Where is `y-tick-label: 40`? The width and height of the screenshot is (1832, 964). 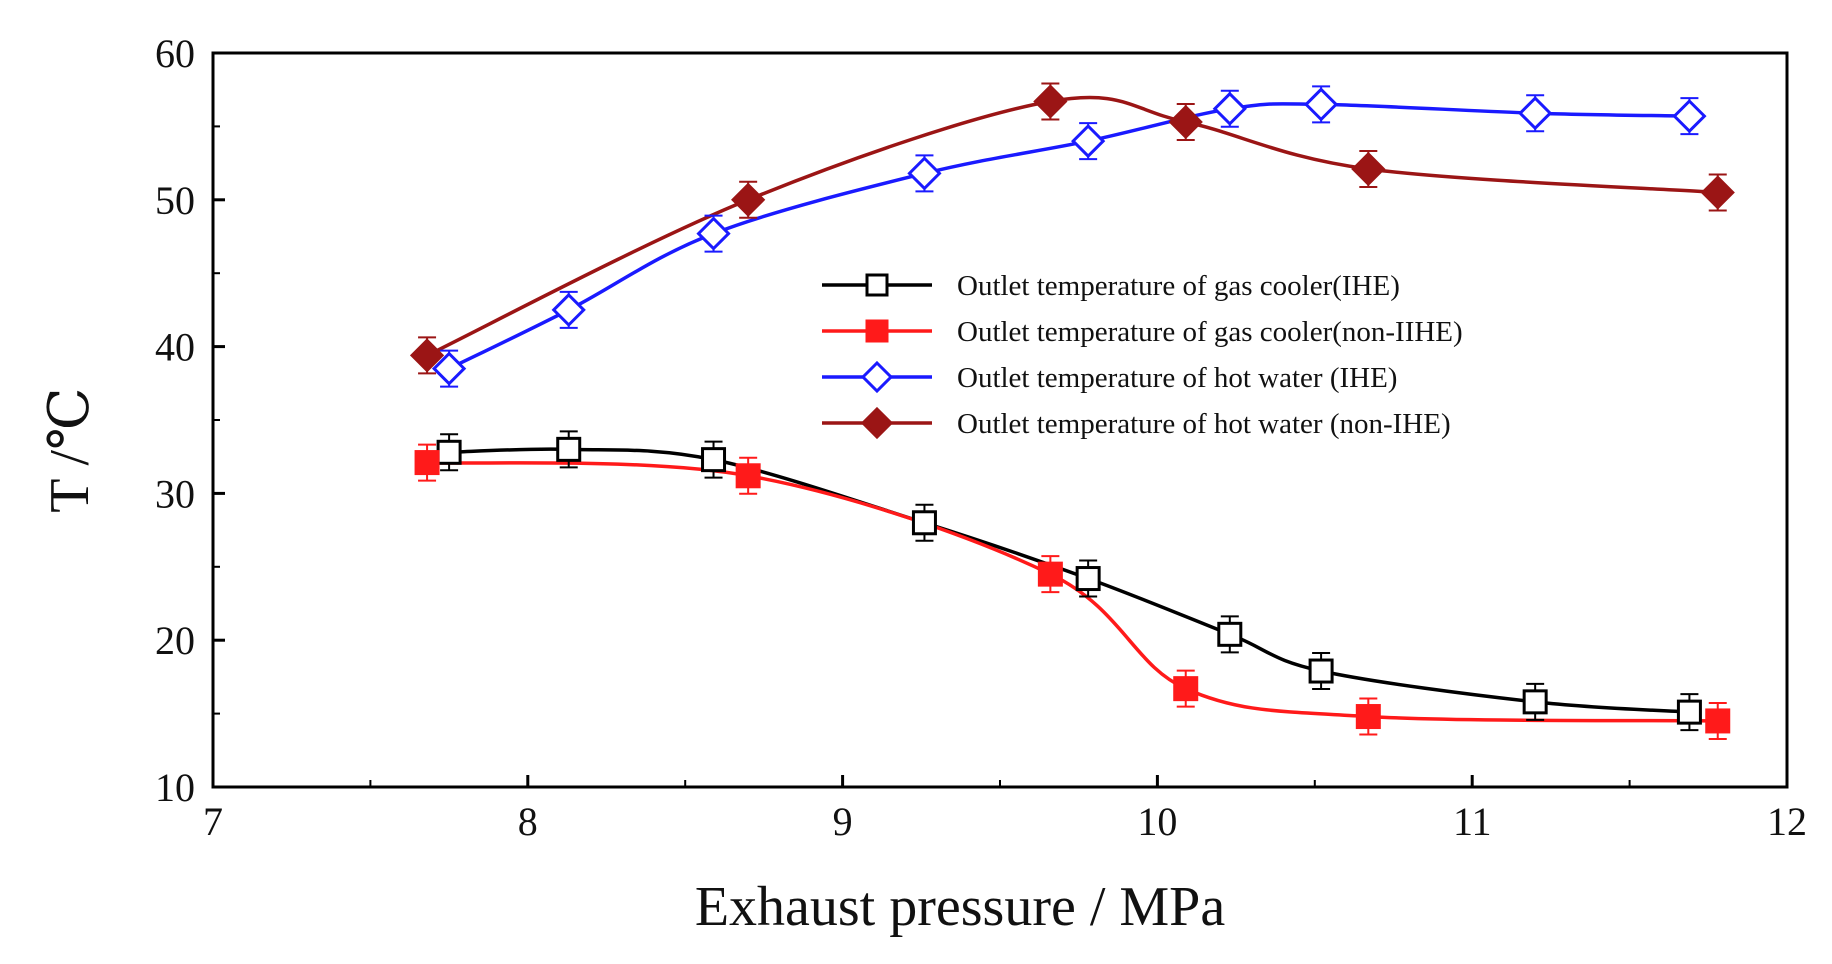
y-tick-label: 40 is located at coordinates (175, 347).